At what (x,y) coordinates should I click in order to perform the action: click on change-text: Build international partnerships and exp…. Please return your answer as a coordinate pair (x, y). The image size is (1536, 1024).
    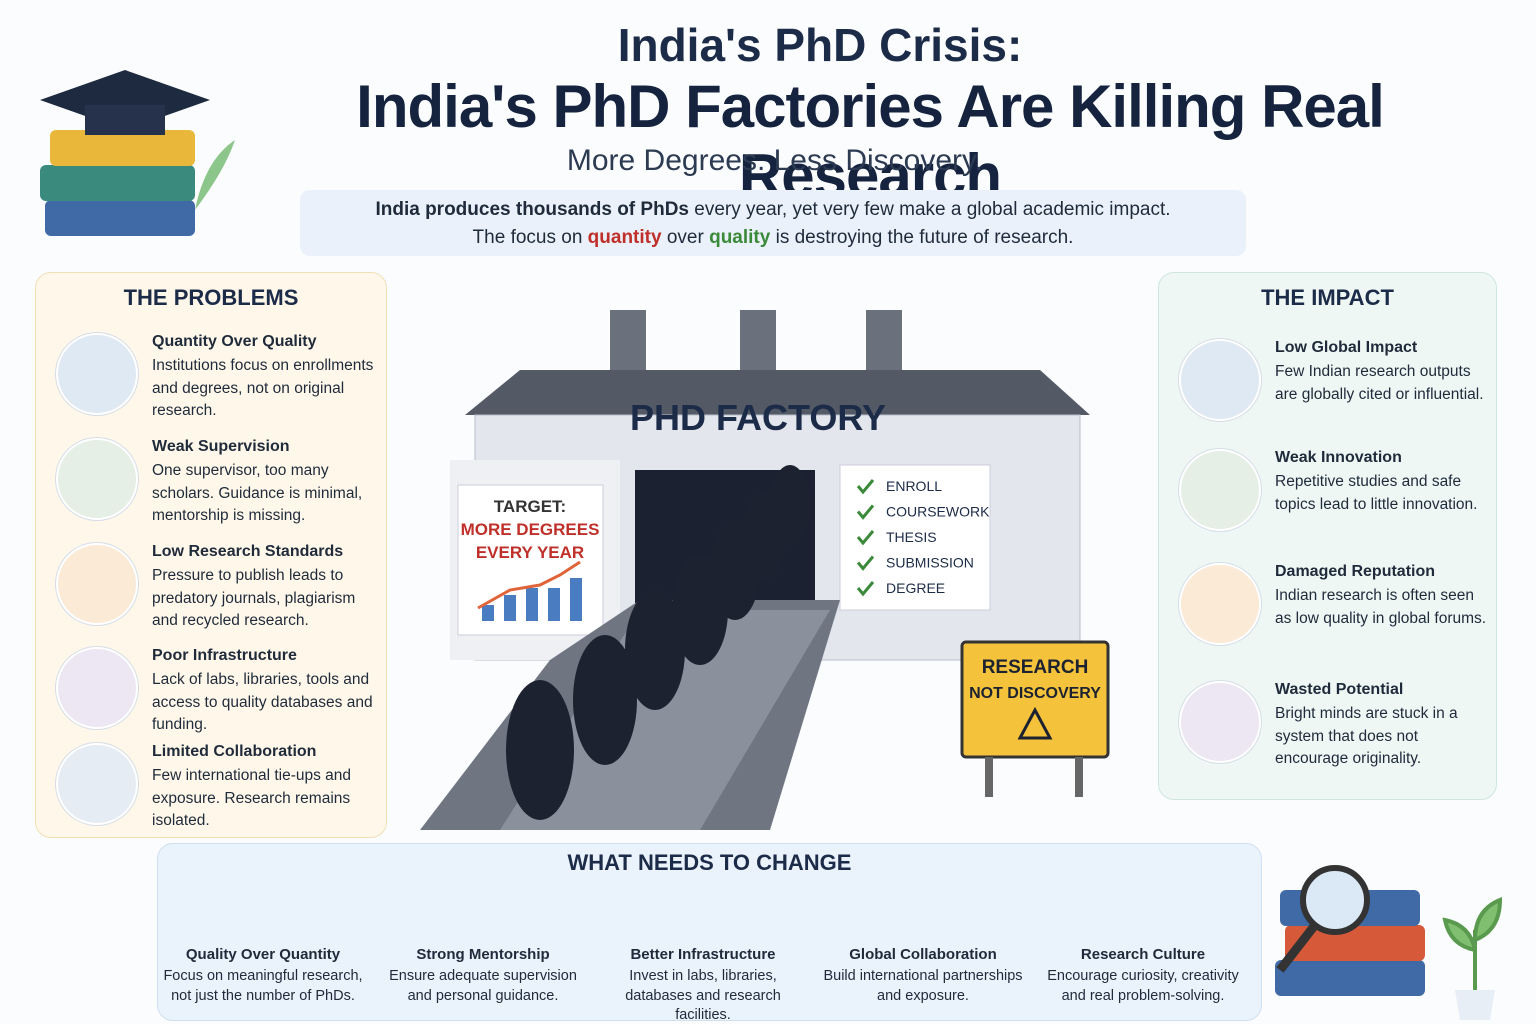
    Looking at the image, I should click on (923, 986).